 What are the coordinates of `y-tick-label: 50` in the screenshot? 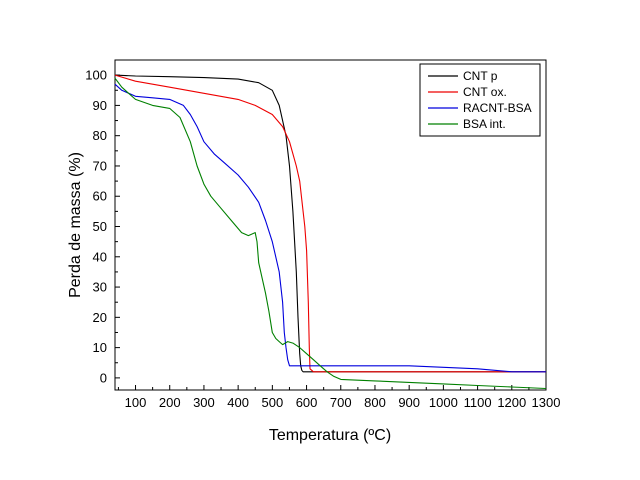 It's located at (100, 226).